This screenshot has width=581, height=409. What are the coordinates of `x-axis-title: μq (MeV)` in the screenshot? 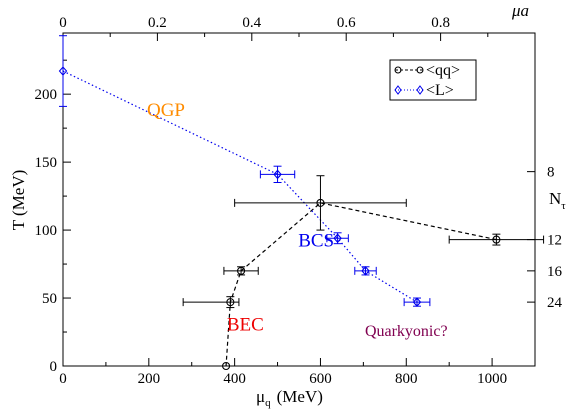 It's located at (289, 398).